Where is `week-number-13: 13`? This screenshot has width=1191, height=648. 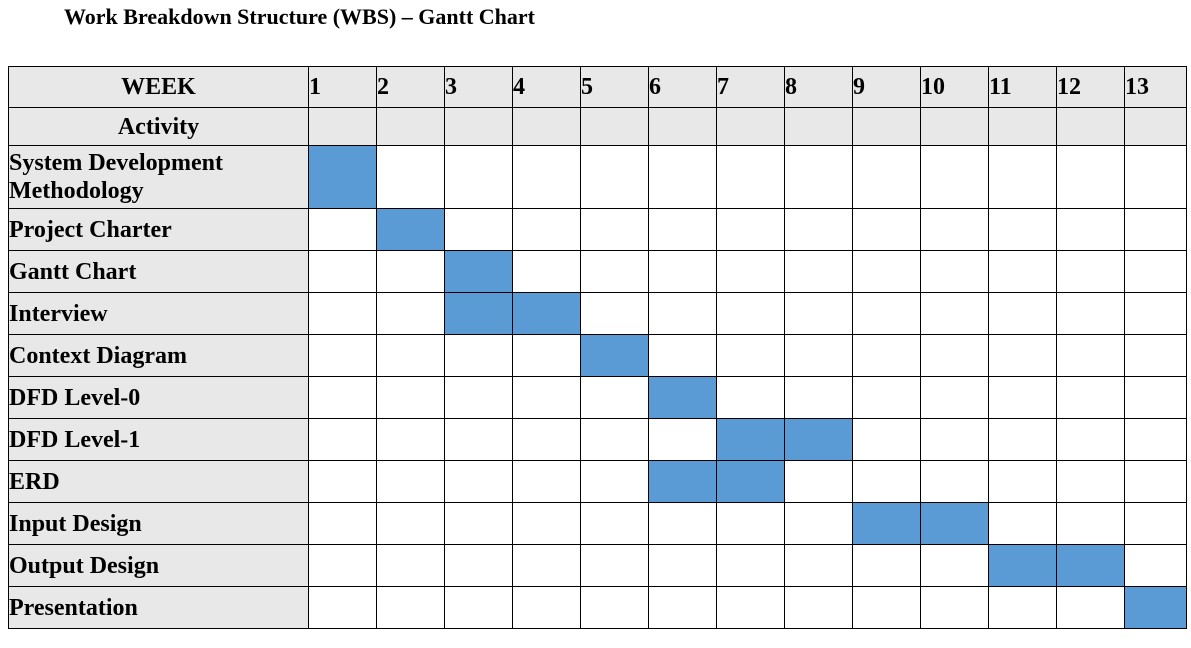 week-number-13: 13 is located at coordinates (1155, 87).